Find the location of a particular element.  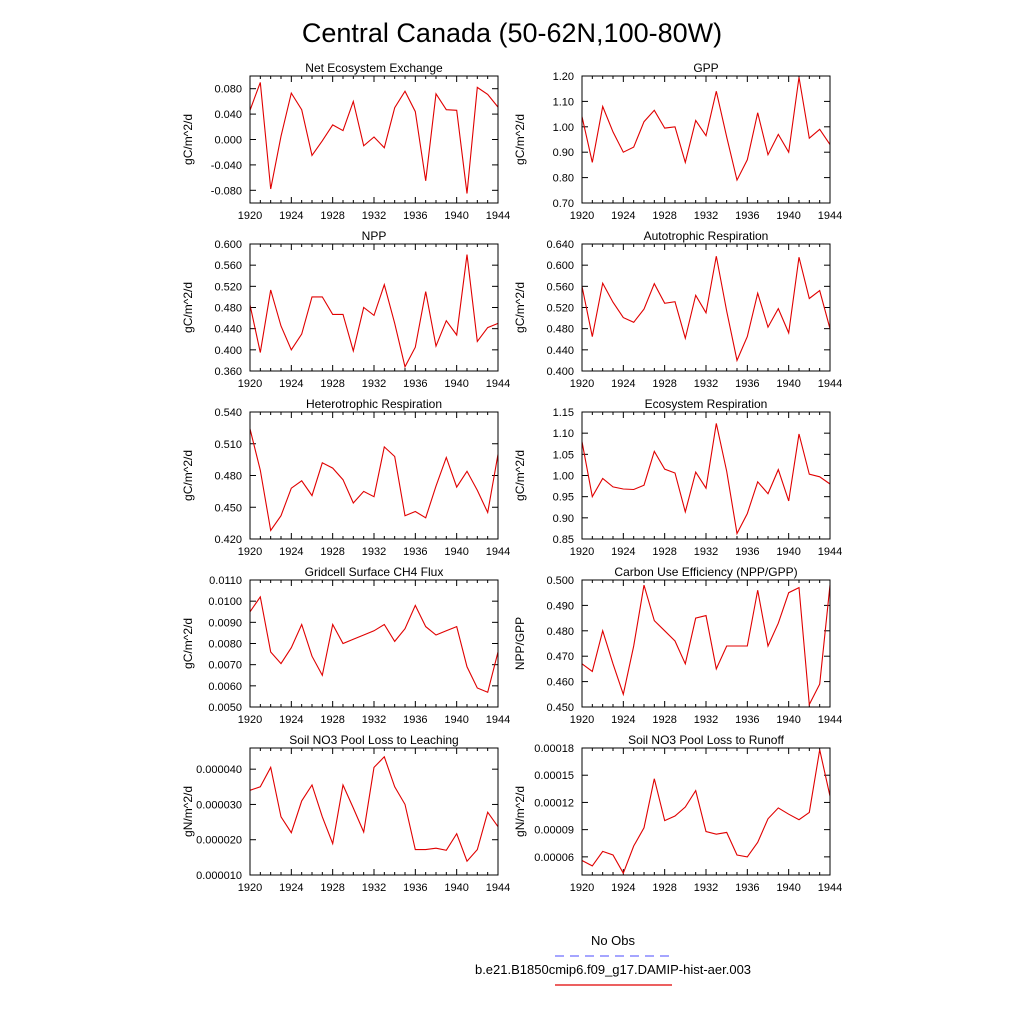

panel-title: Ecosystem Respiration is located at coordinates (706, 404).